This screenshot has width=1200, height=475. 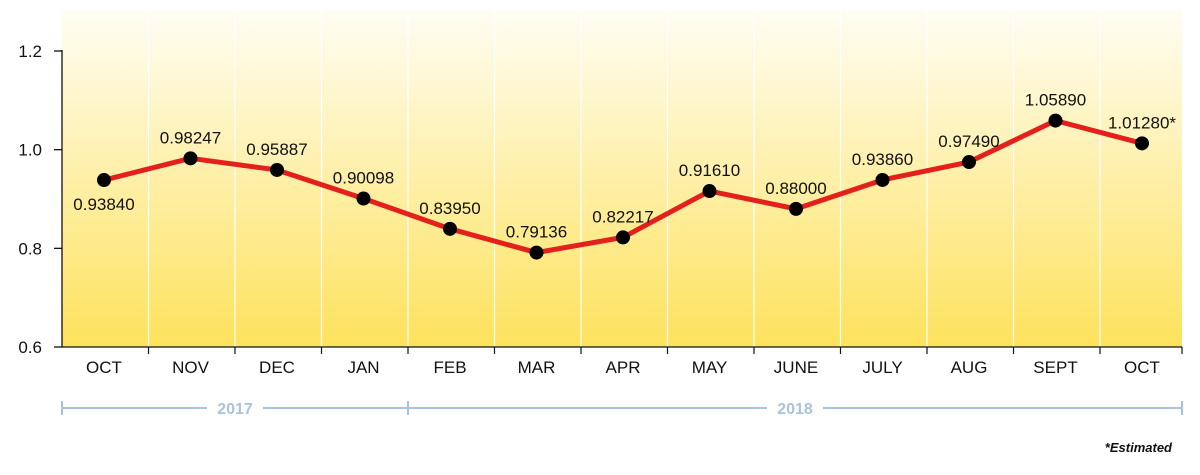 I want to click on data-label: 0.79136, so click(x=536, y=232).